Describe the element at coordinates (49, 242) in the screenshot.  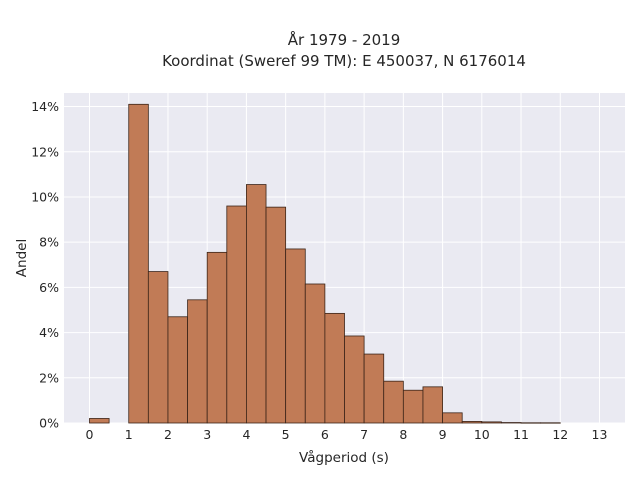
I see `y-tick-label: 8%` at that location.